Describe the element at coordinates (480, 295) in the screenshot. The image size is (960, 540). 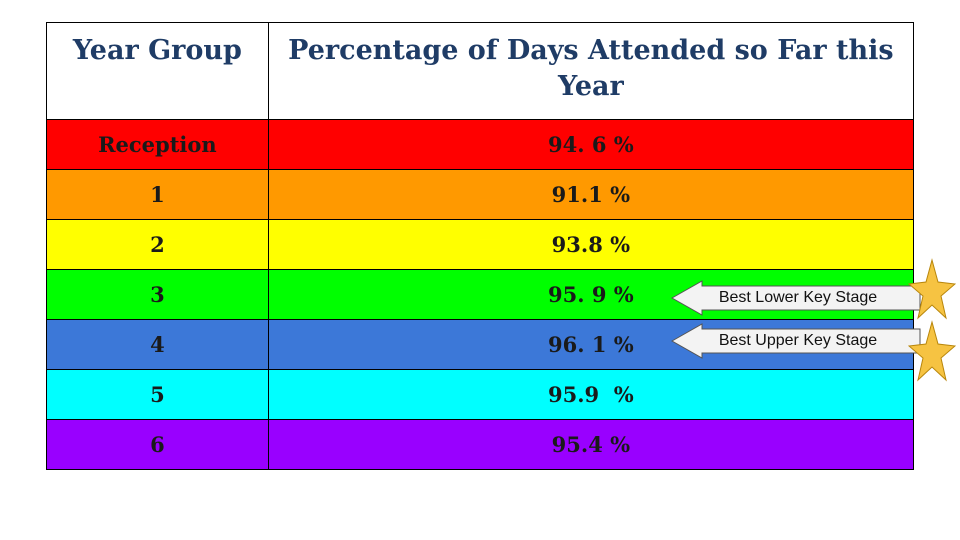
I see `table-row: 3 95. 9 %` at that location.